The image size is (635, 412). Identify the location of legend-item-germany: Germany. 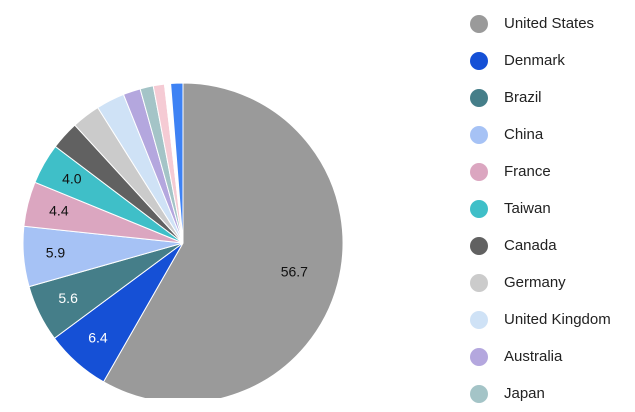
(552, 282).